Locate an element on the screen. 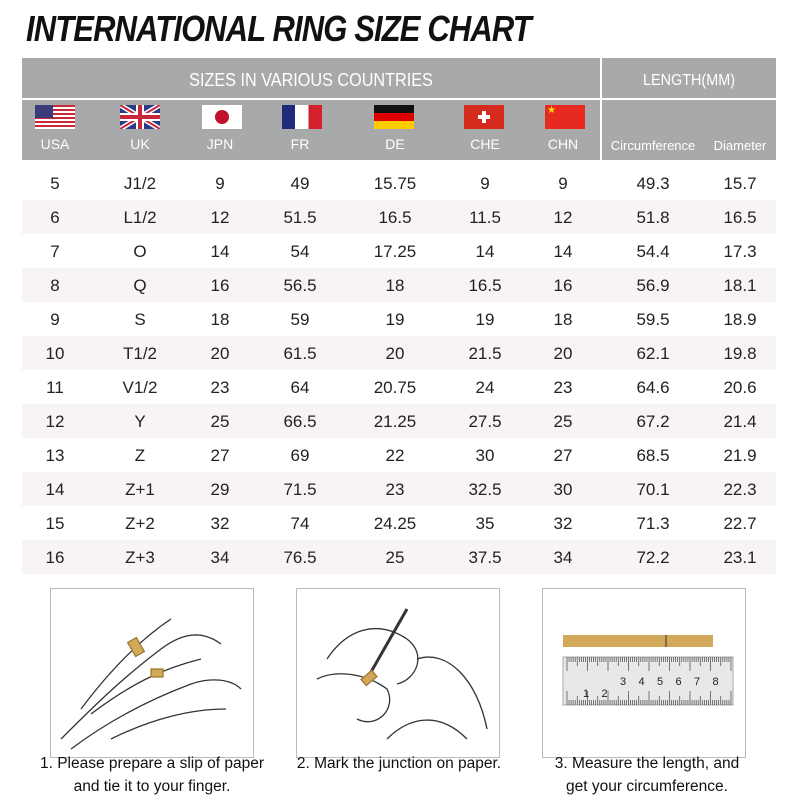  france-flag-icon is located at coordinates (302, 117).